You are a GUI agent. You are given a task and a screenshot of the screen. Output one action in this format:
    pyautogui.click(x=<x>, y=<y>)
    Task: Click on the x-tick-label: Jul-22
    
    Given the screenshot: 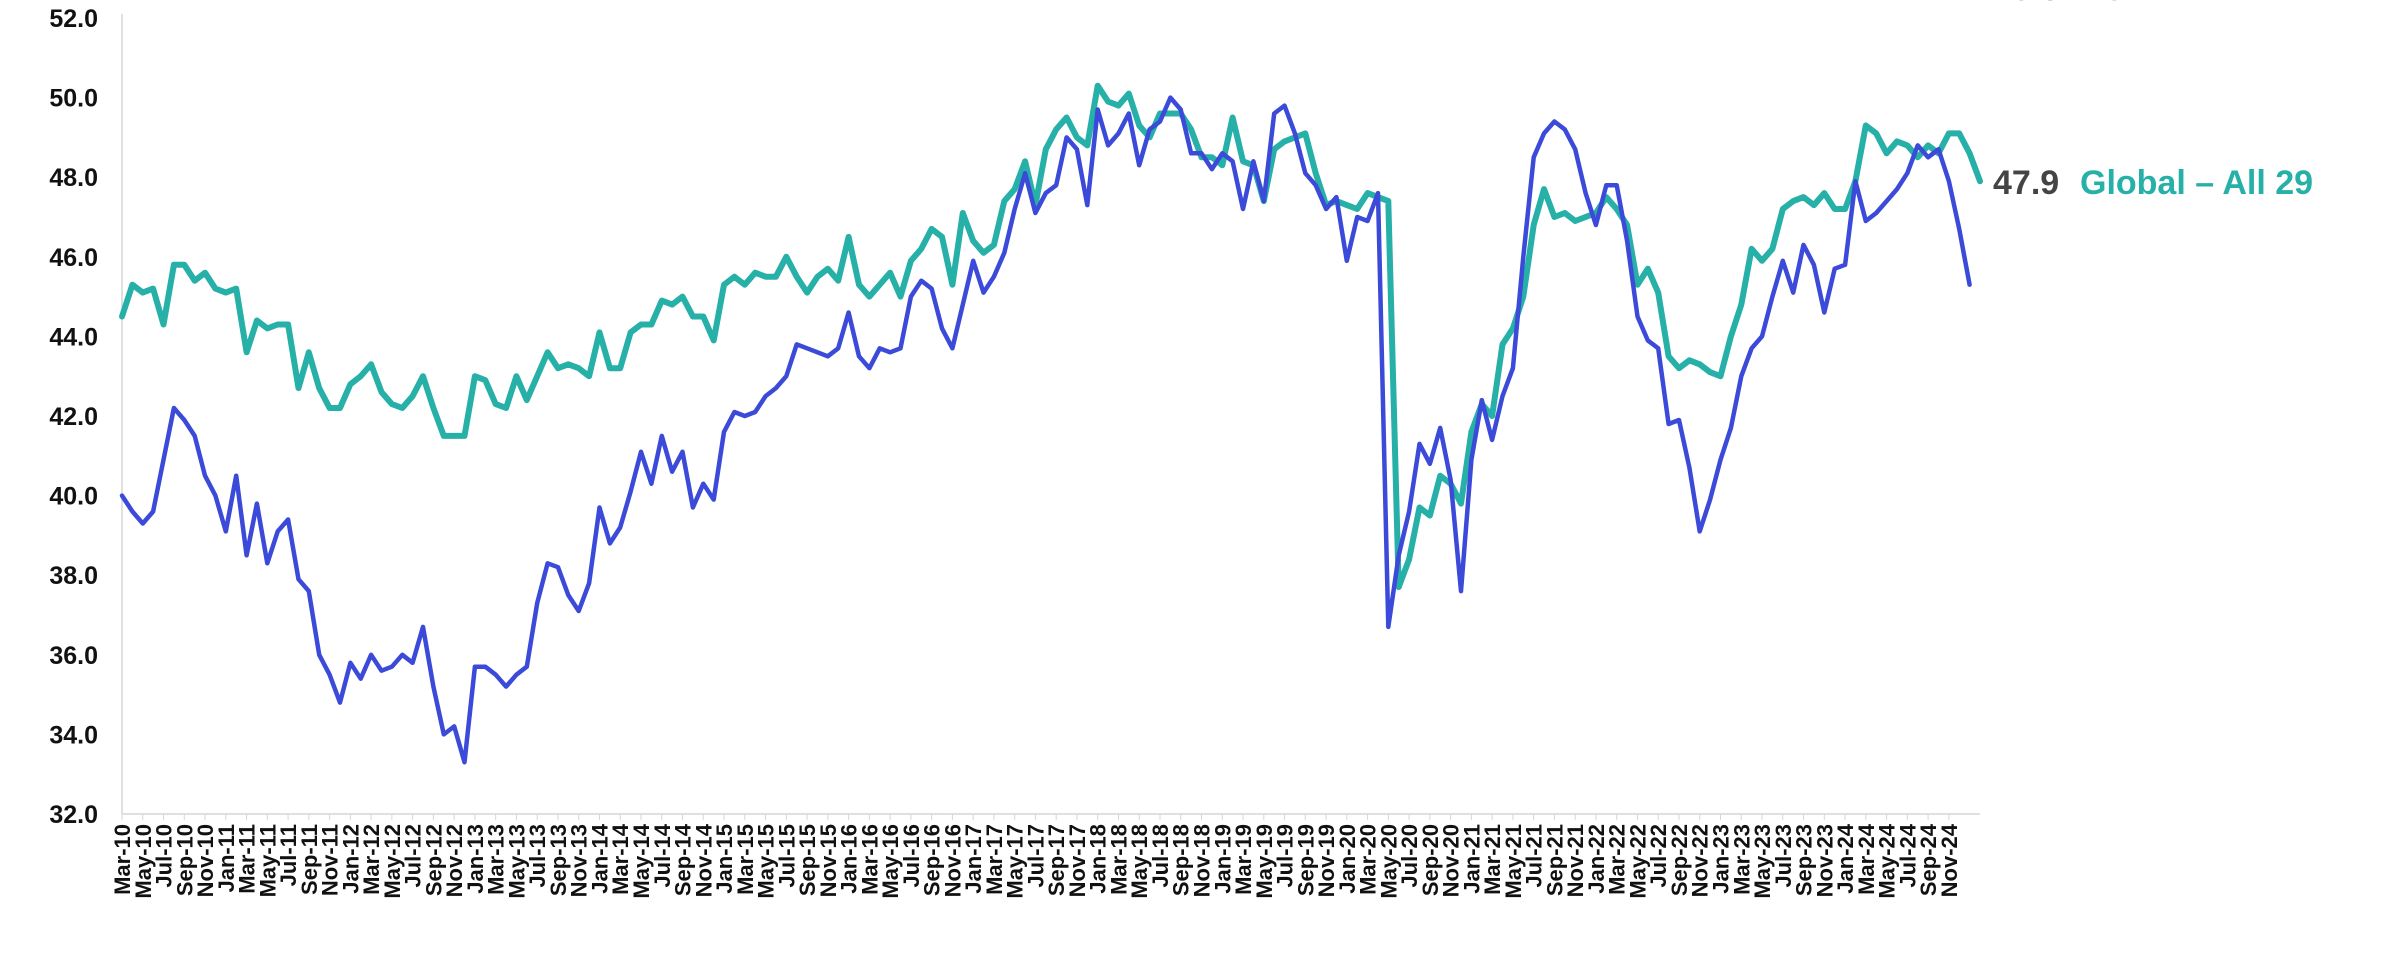 What is the action you would take?
    pyautogui.click(x=1658, y=856)
    